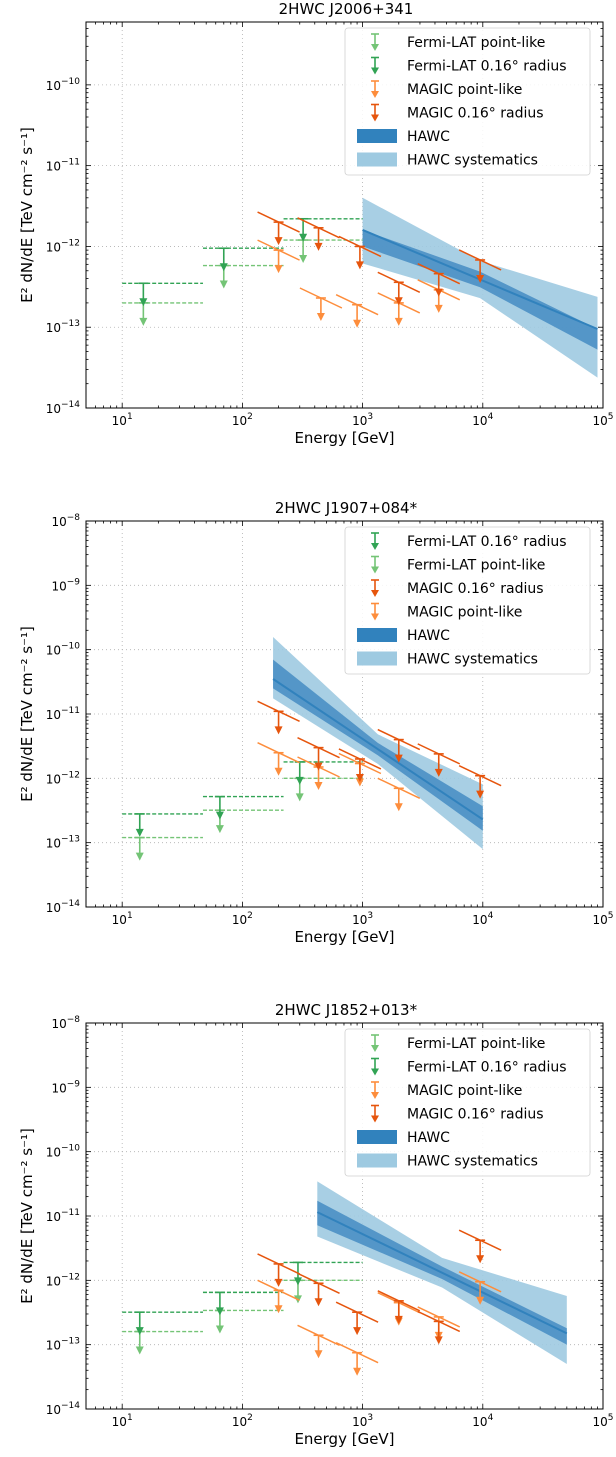 This screenshot has height=1457, width=616. What do you see at coordinates (63, 1345) in the screenshot?
I see `y-tick-label: 10⁻¹³` at bounding box center [63, 1345].